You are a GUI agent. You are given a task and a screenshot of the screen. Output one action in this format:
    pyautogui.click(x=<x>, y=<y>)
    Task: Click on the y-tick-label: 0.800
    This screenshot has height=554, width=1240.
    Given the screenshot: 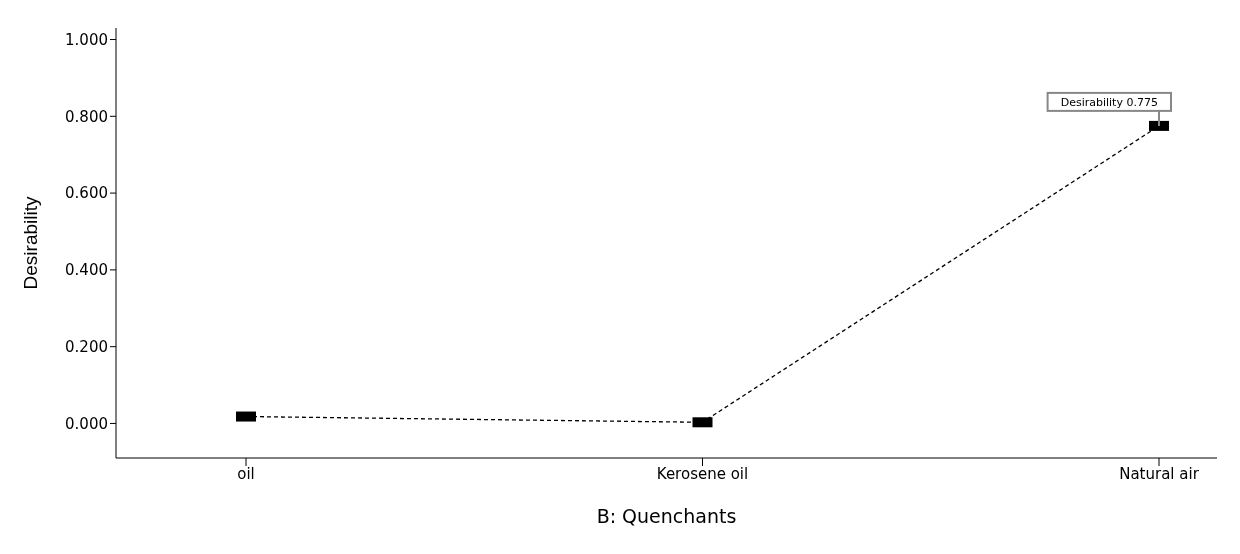 What is the action you would take?
    pyautogui.click(x=86, y=116)
    